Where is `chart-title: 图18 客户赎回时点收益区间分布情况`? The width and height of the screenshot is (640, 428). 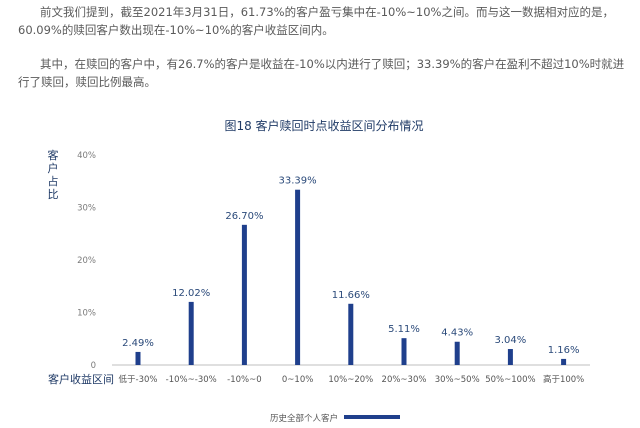
chart-title: 图18 客户赎回时点收益区间分布情况 is located at coordinates (323, 125).